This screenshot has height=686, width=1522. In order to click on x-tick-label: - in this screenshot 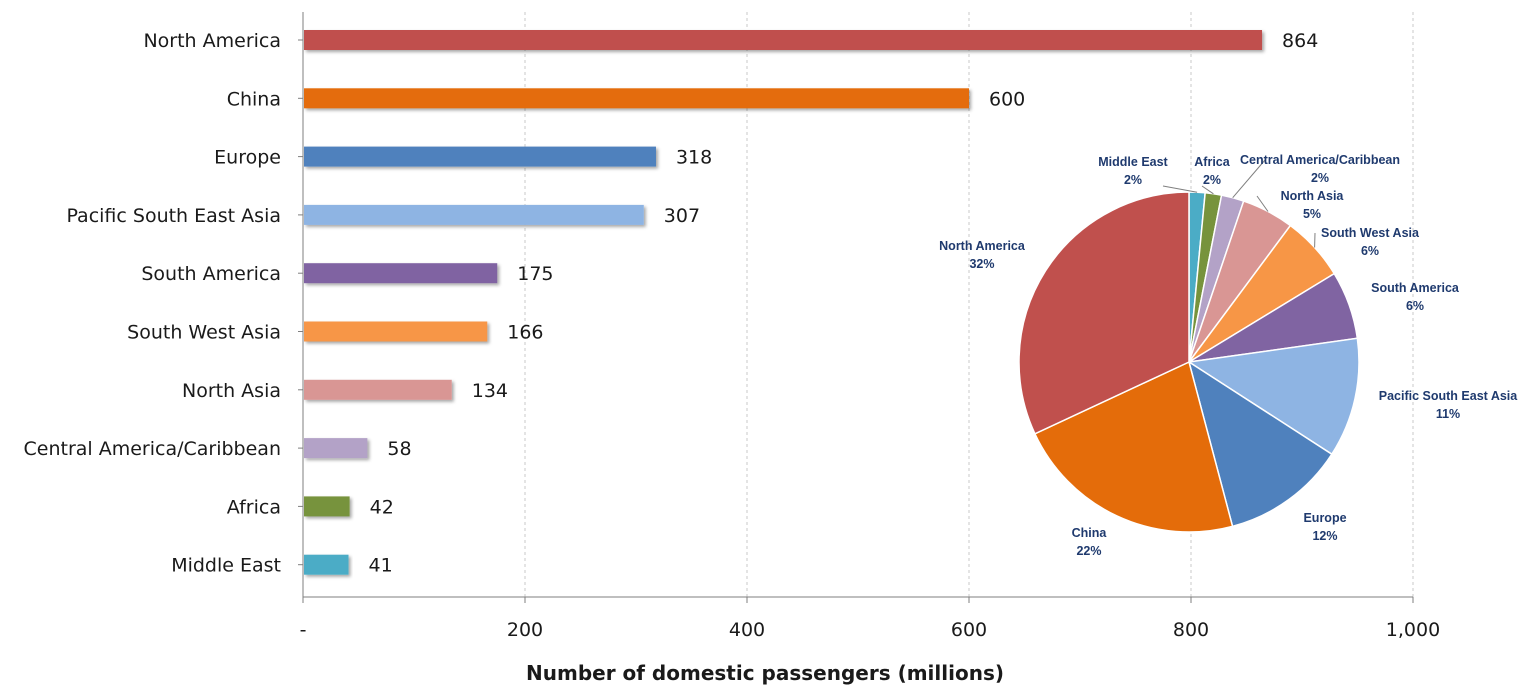, I will do `click(303, 630)`.